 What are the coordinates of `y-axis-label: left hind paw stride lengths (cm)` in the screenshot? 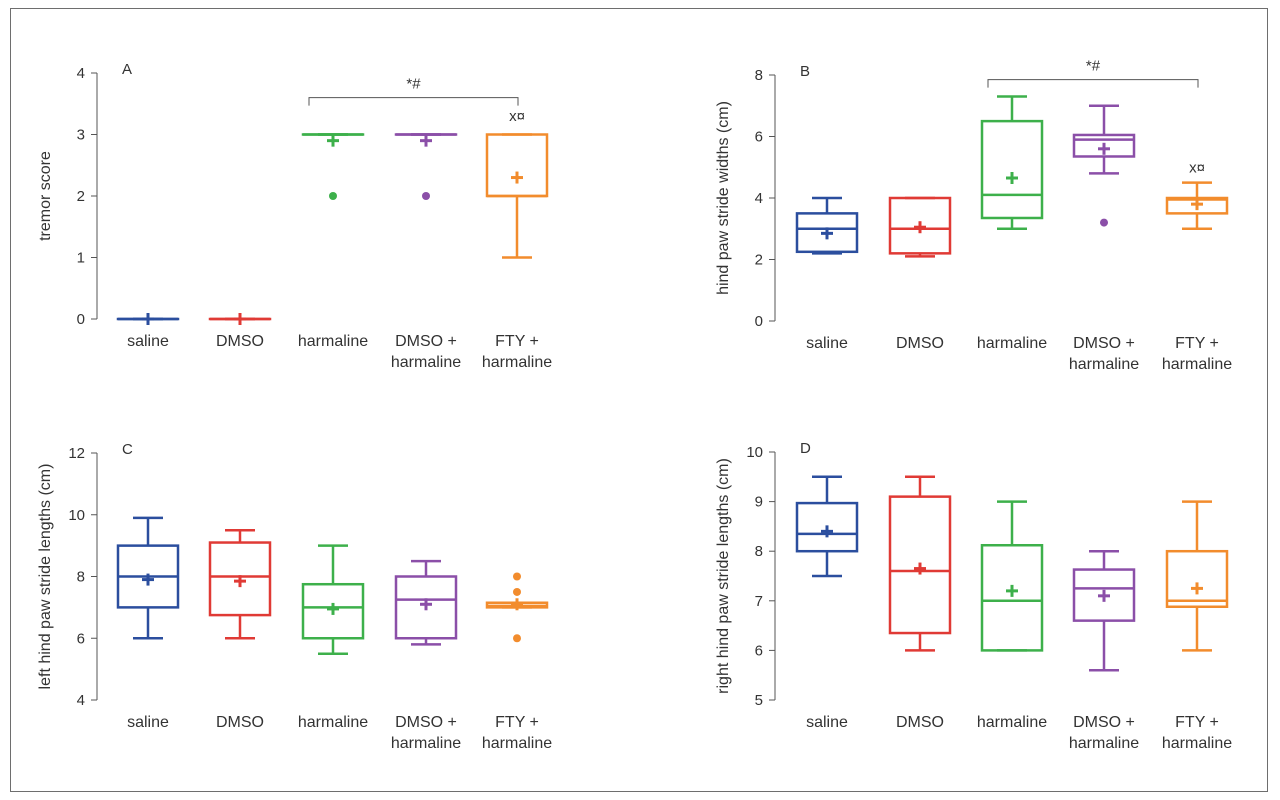 It's located at (45, 577).